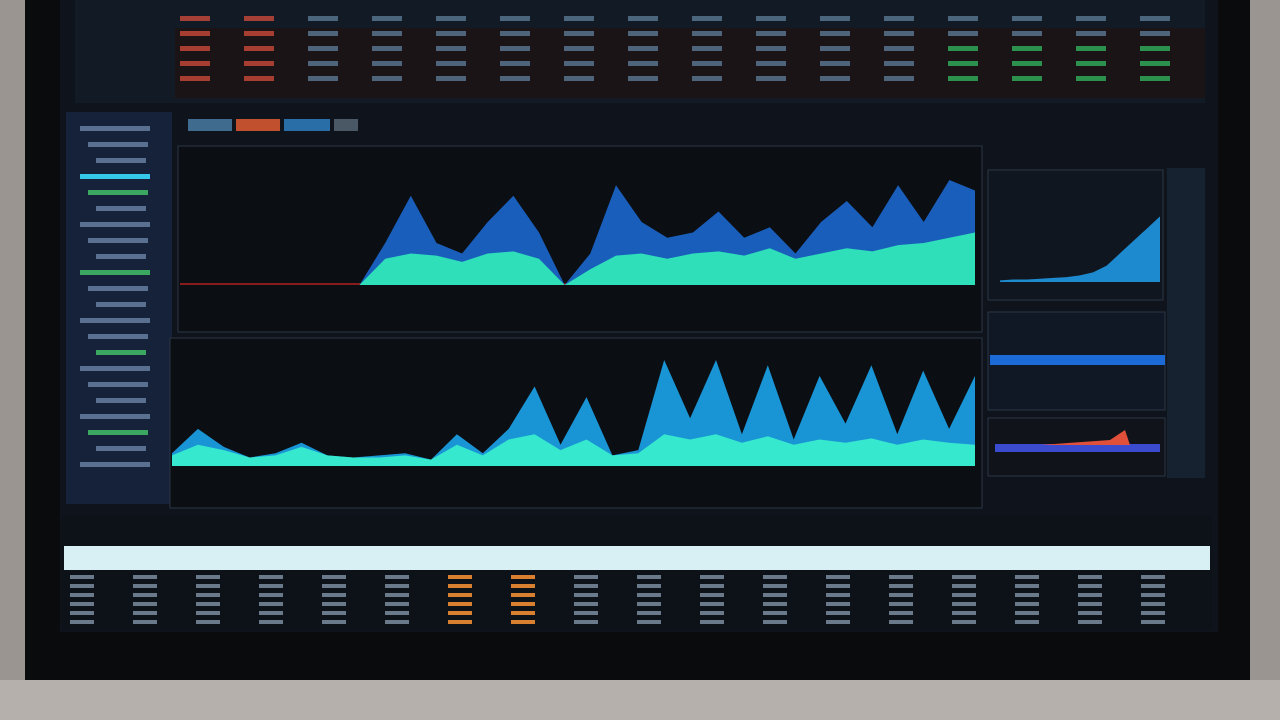 Image resolution: width=1280 pixels, height=720 pixels. What do you see at coordinates (617, 599) in the screenshot?
I see `order-cells` at bounding box center [617, 599].